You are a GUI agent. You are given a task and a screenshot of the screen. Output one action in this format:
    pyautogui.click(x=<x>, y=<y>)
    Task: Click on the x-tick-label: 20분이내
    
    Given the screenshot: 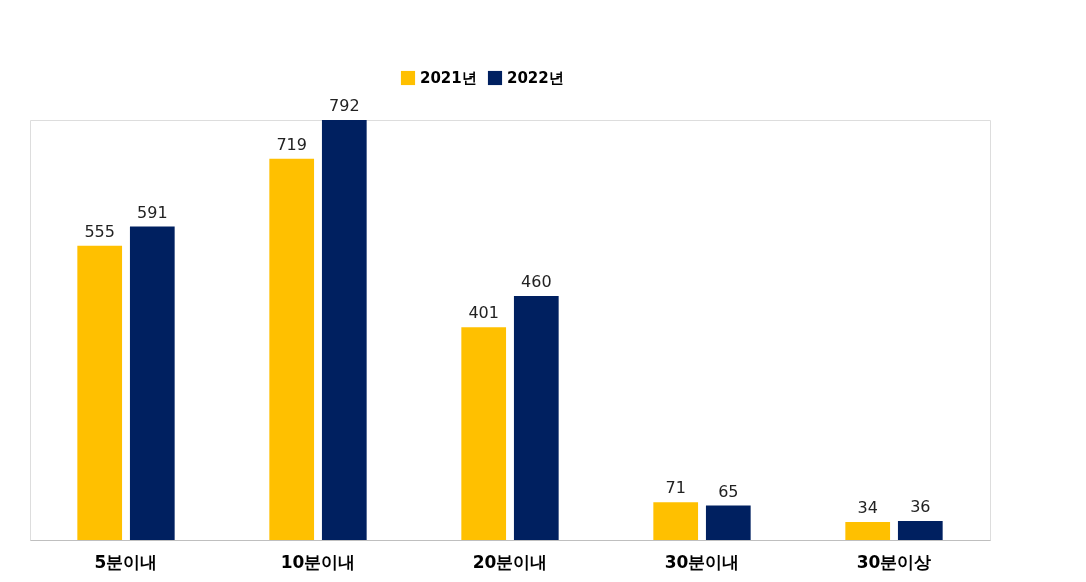 What is the action you would take?
    pyautogui.click(x=510, y=561)
    